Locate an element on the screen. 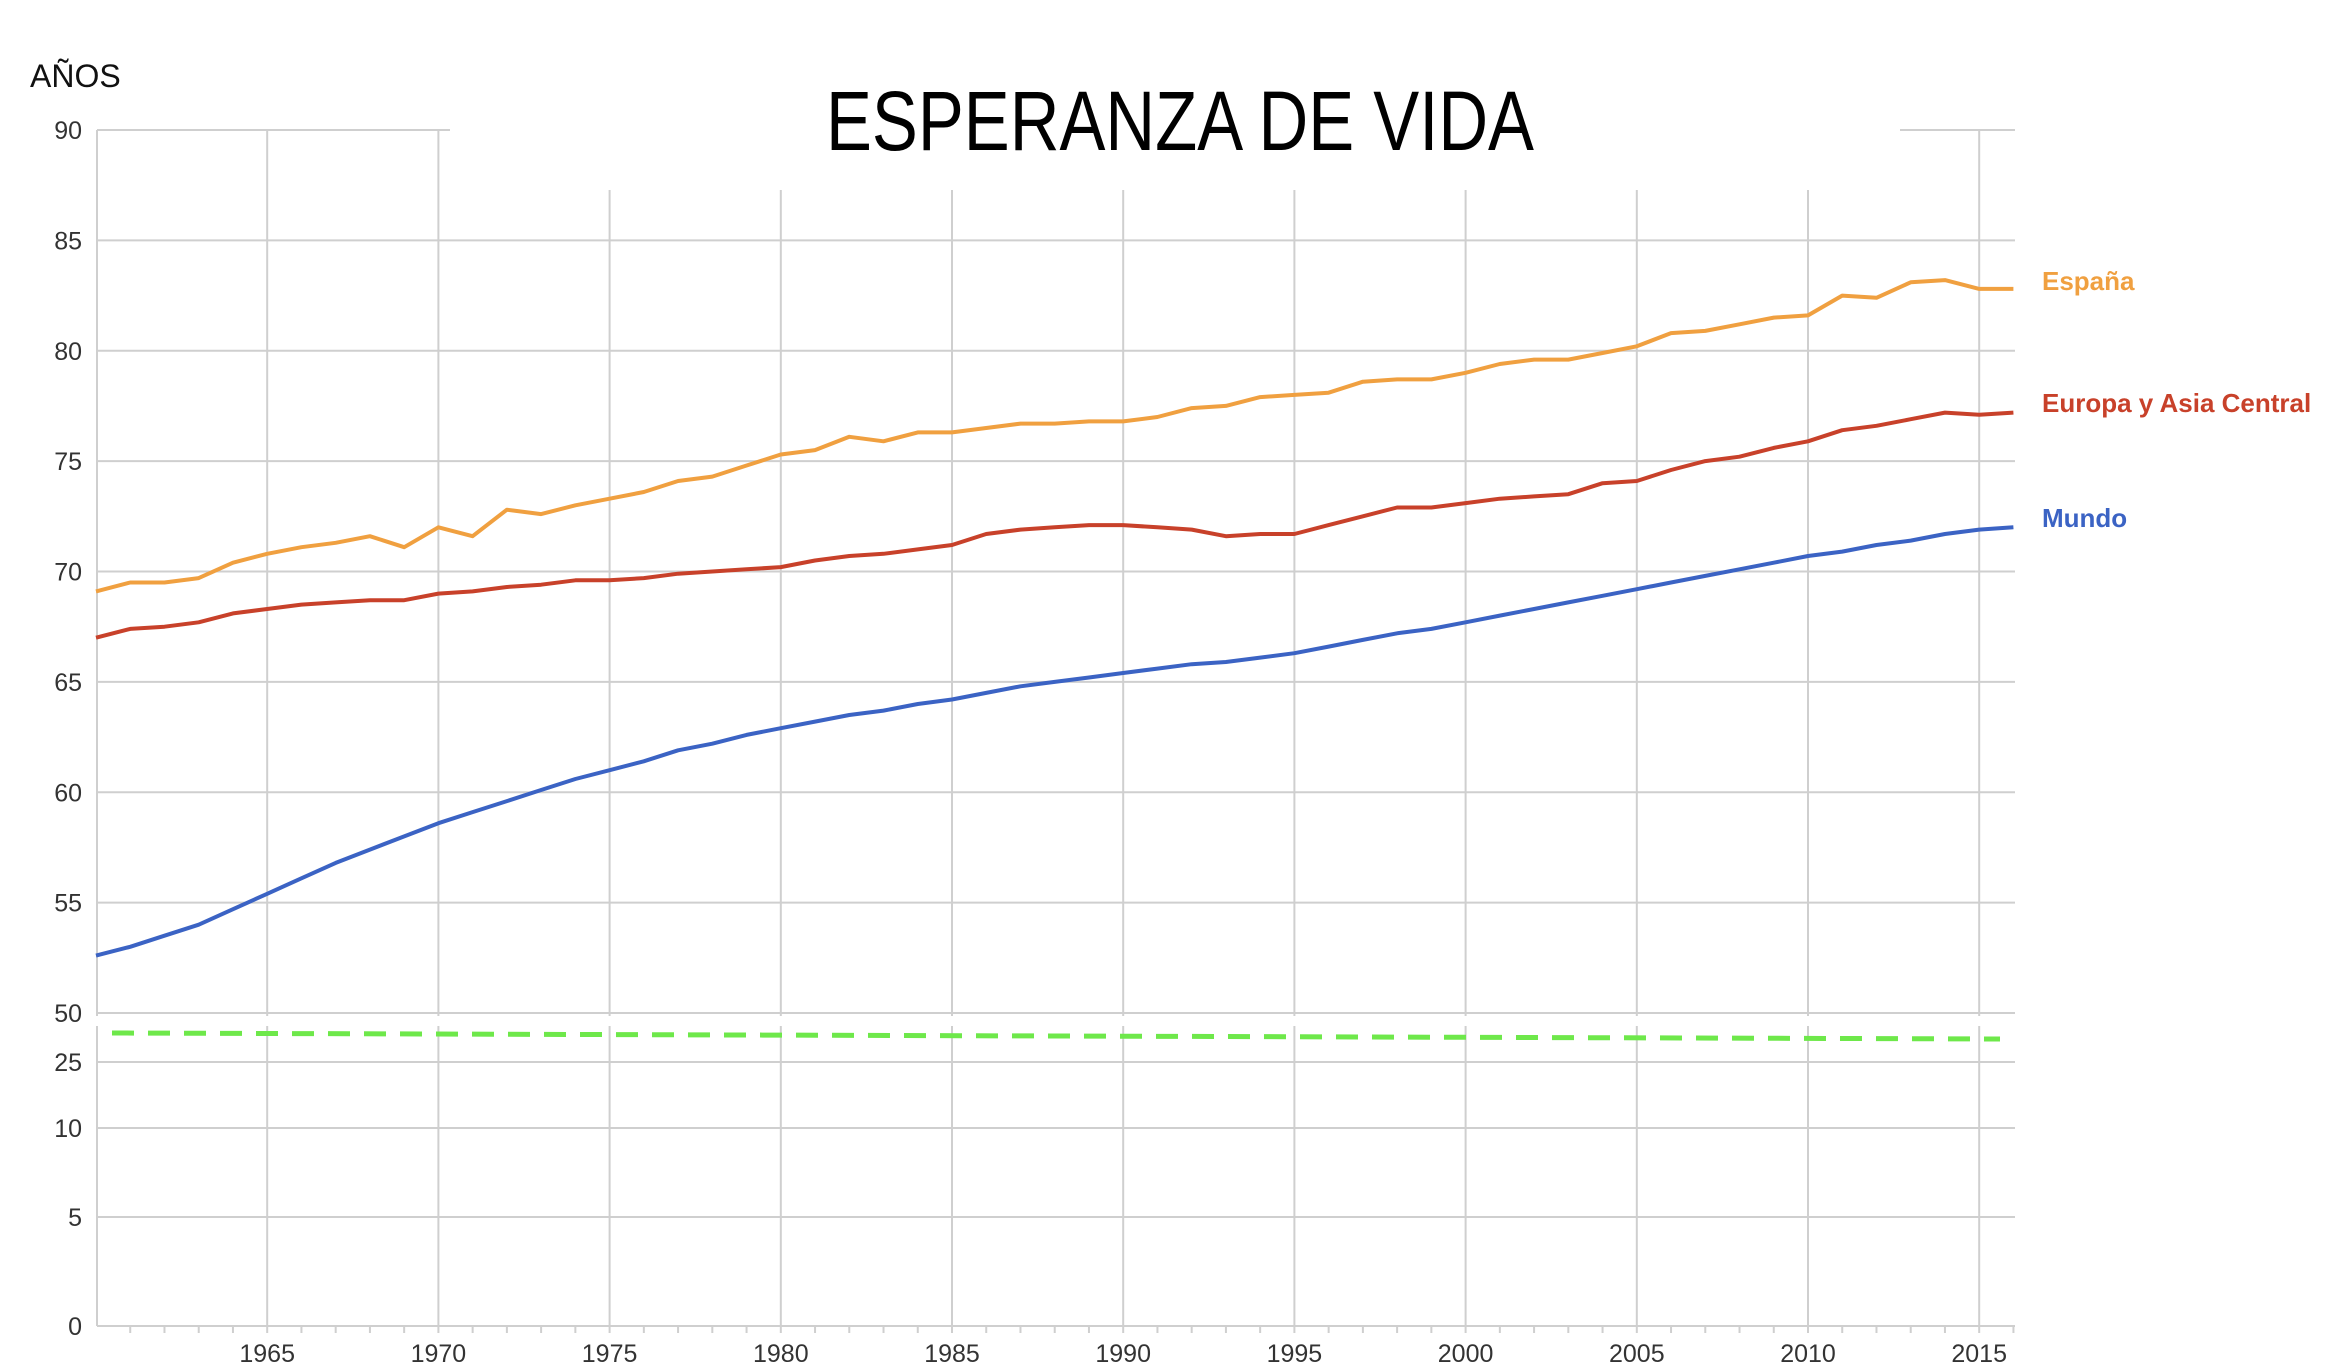  x-tick-label: 1965 is located at coordinates (267, 1352).